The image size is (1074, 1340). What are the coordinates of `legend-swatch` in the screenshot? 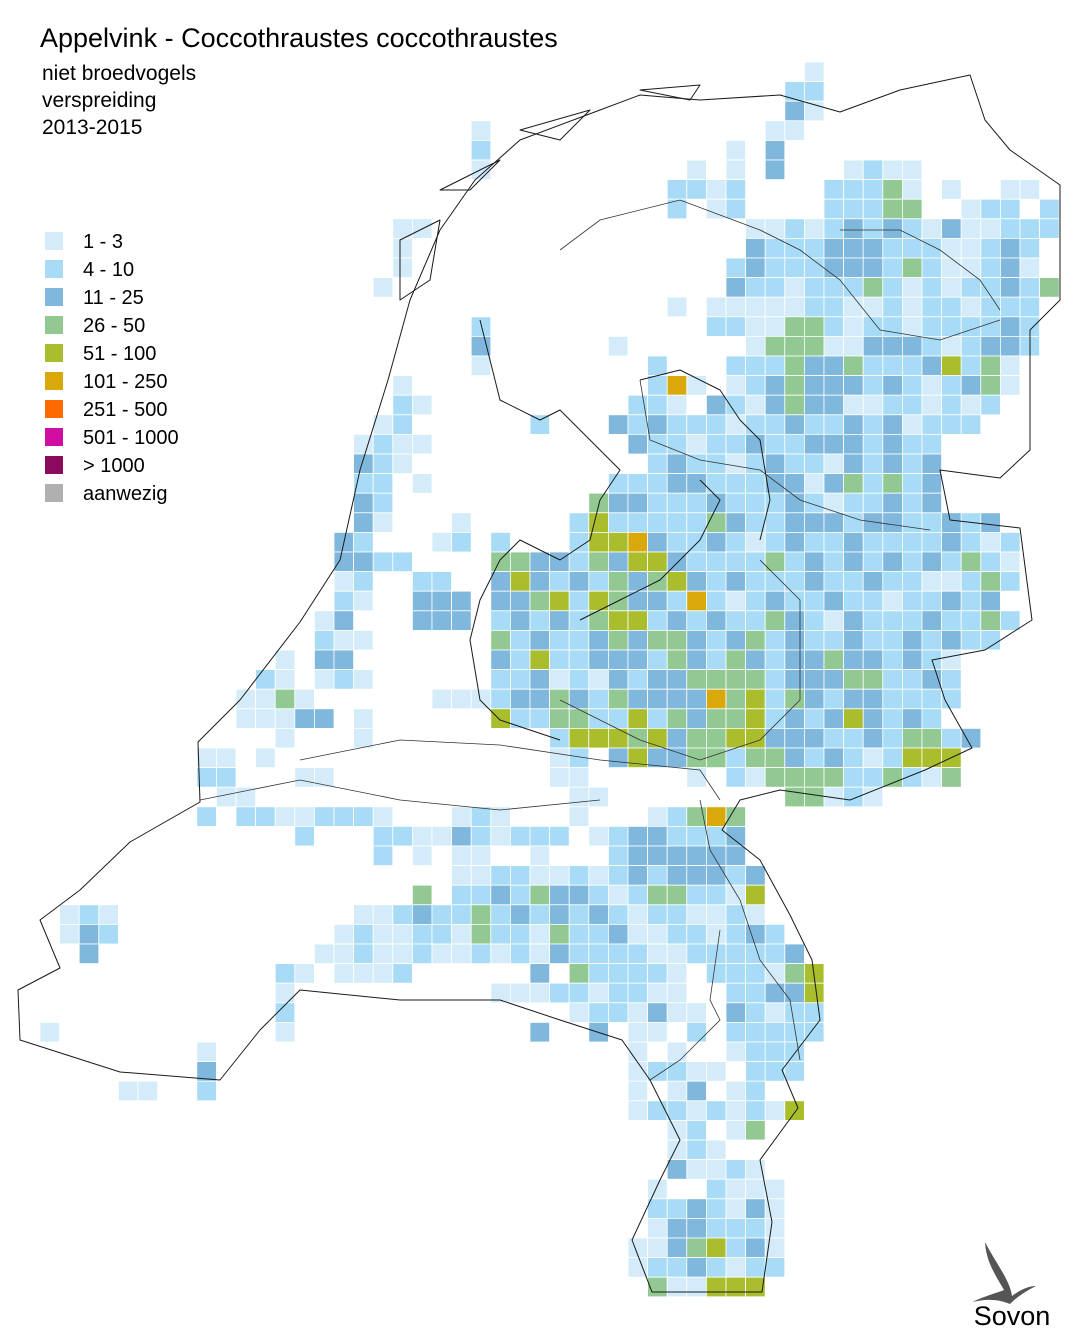 It's located at (54, 437).